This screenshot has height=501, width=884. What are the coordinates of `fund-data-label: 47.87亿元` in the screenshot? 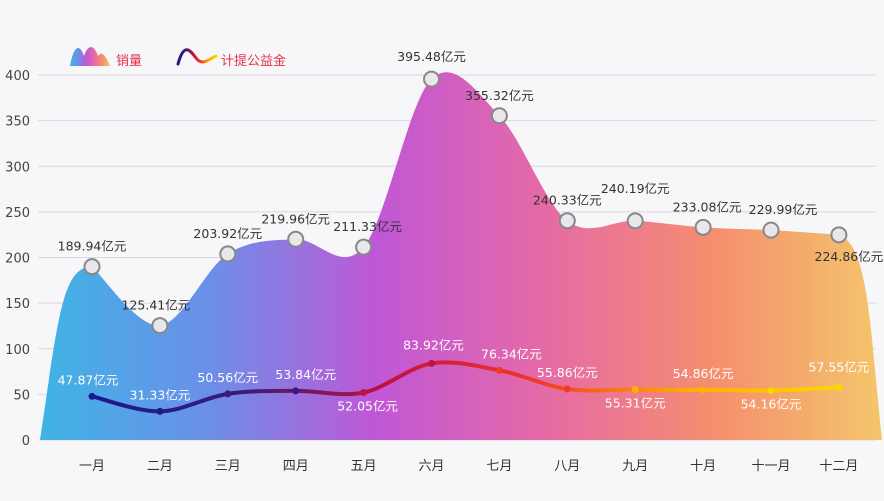 It's located at (88, 379).